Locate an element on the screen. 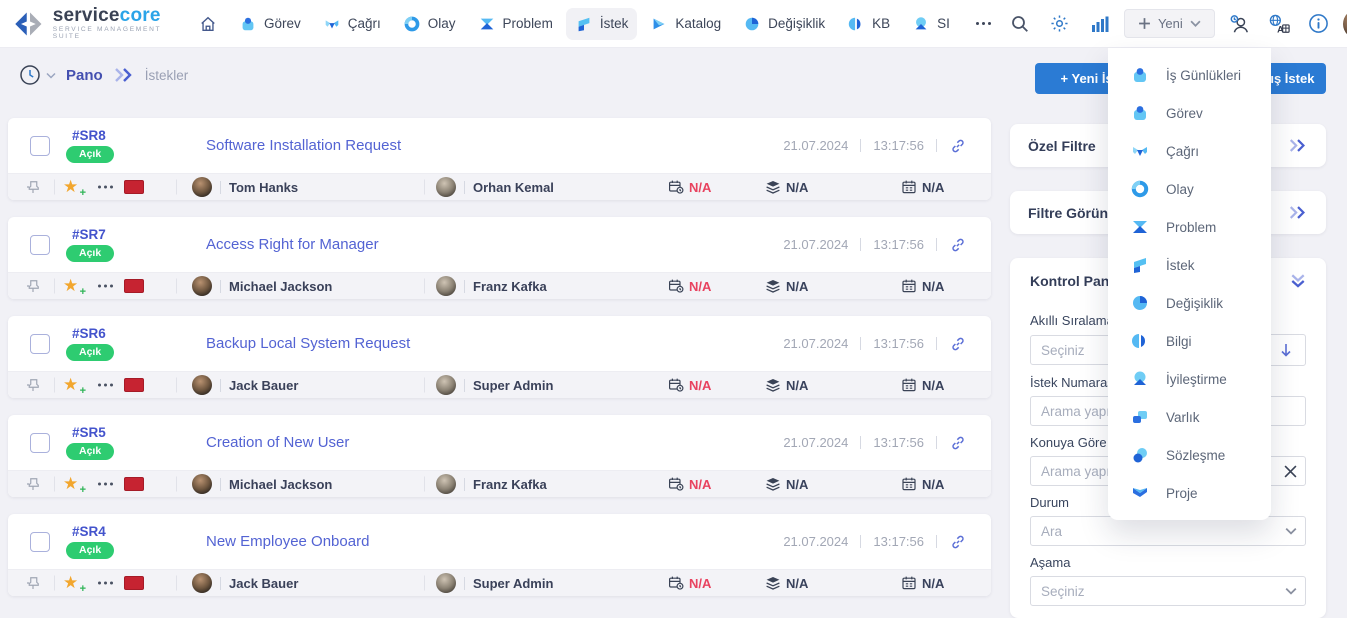  request-id: #SR4 is located at coordinates (89, 532).